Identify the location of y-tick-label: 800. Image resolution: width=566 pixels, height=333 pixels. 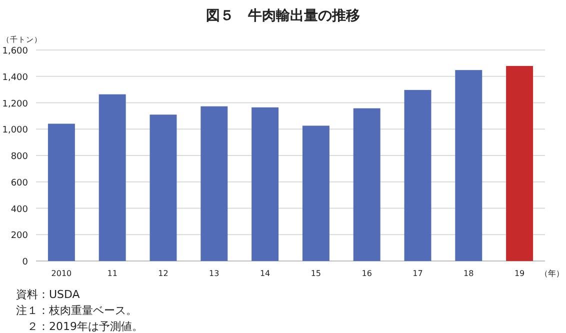
(19, 157).